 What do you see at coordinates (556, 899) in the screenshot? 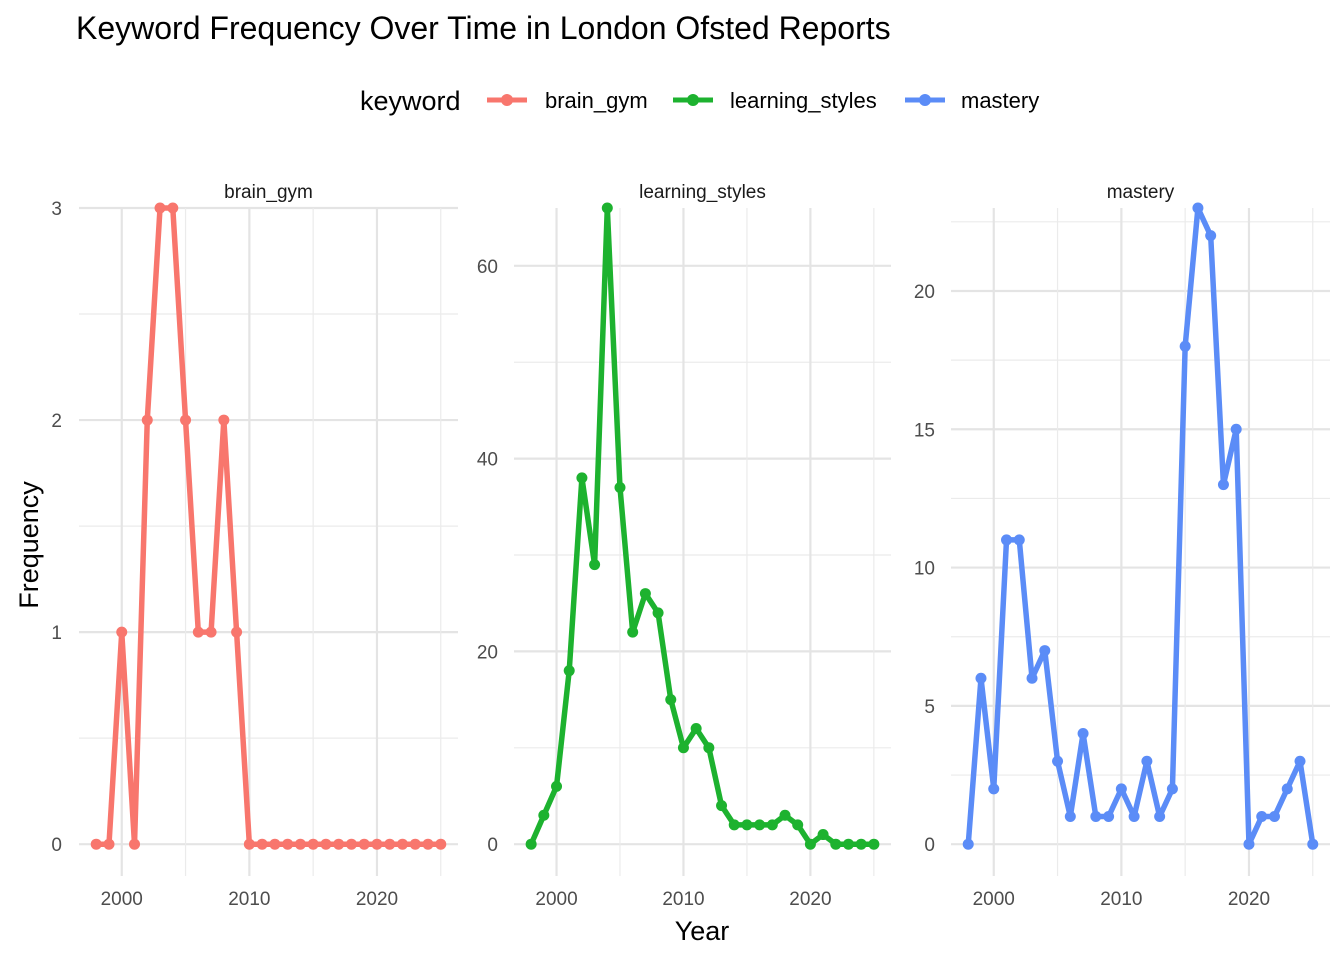
I see `x-tick-label: 2000` at bounding box center [556, 899].